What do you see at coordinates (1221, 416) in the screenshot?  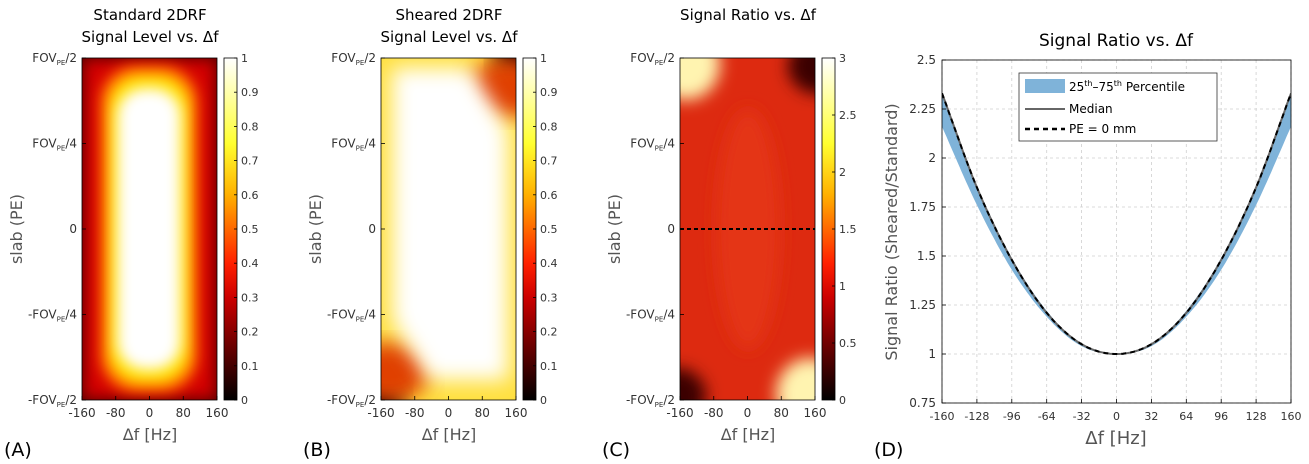 I see `panel-d-xtick-label: 96` at bounding box center [1221, 416].